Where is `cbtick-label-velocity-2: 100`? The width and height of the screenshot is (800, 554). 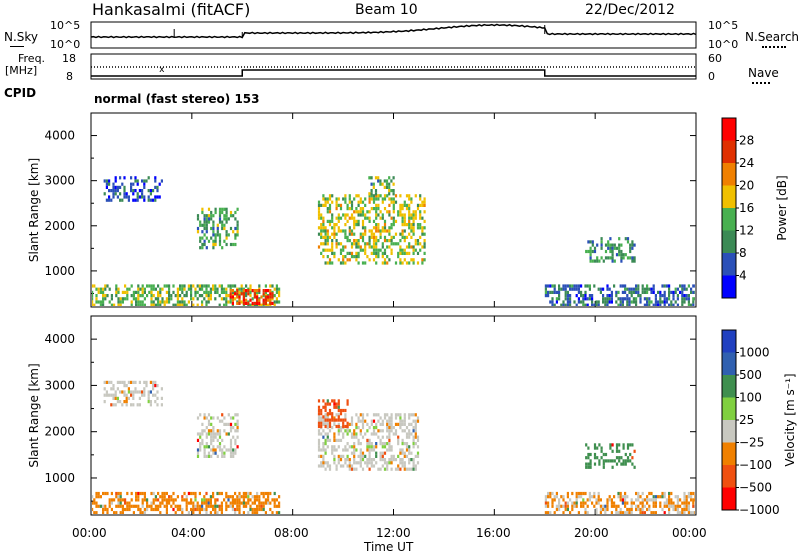
cbtick-label-velocity-2: 100 is located at coordinates (750, 398).